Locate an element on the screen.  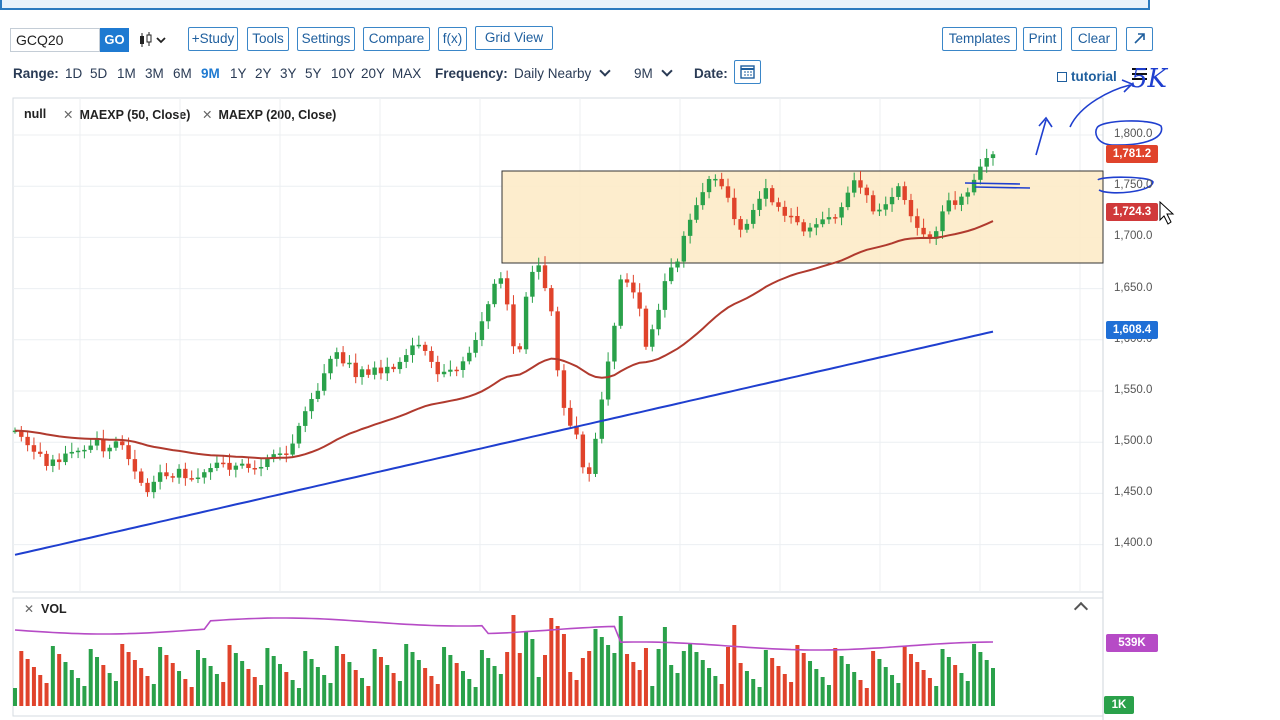
range-9m: 9M is located at coordinates (210, 73).